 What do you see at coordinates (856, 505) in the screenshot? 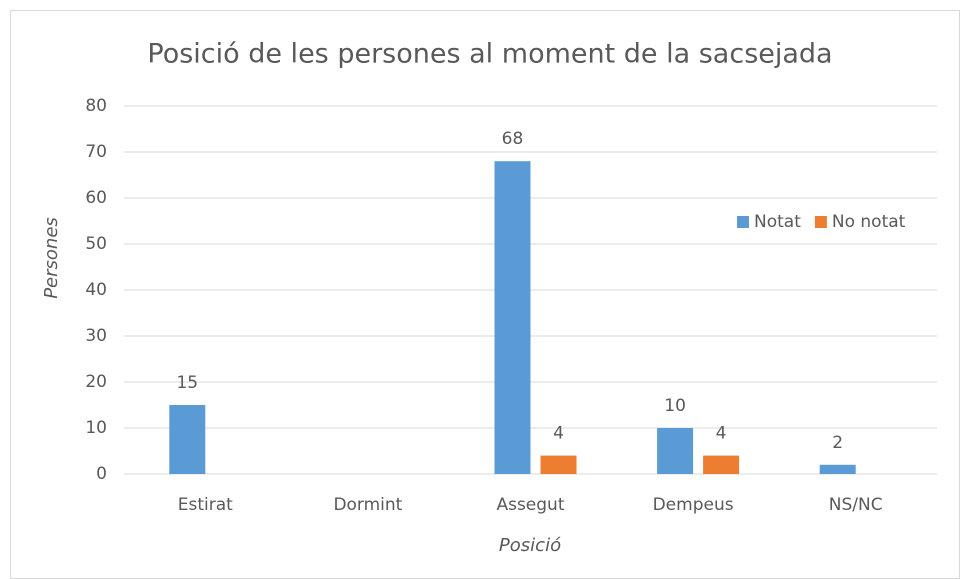
I see `x-tick-label: NS/NC` at bounding box center [856, 505].